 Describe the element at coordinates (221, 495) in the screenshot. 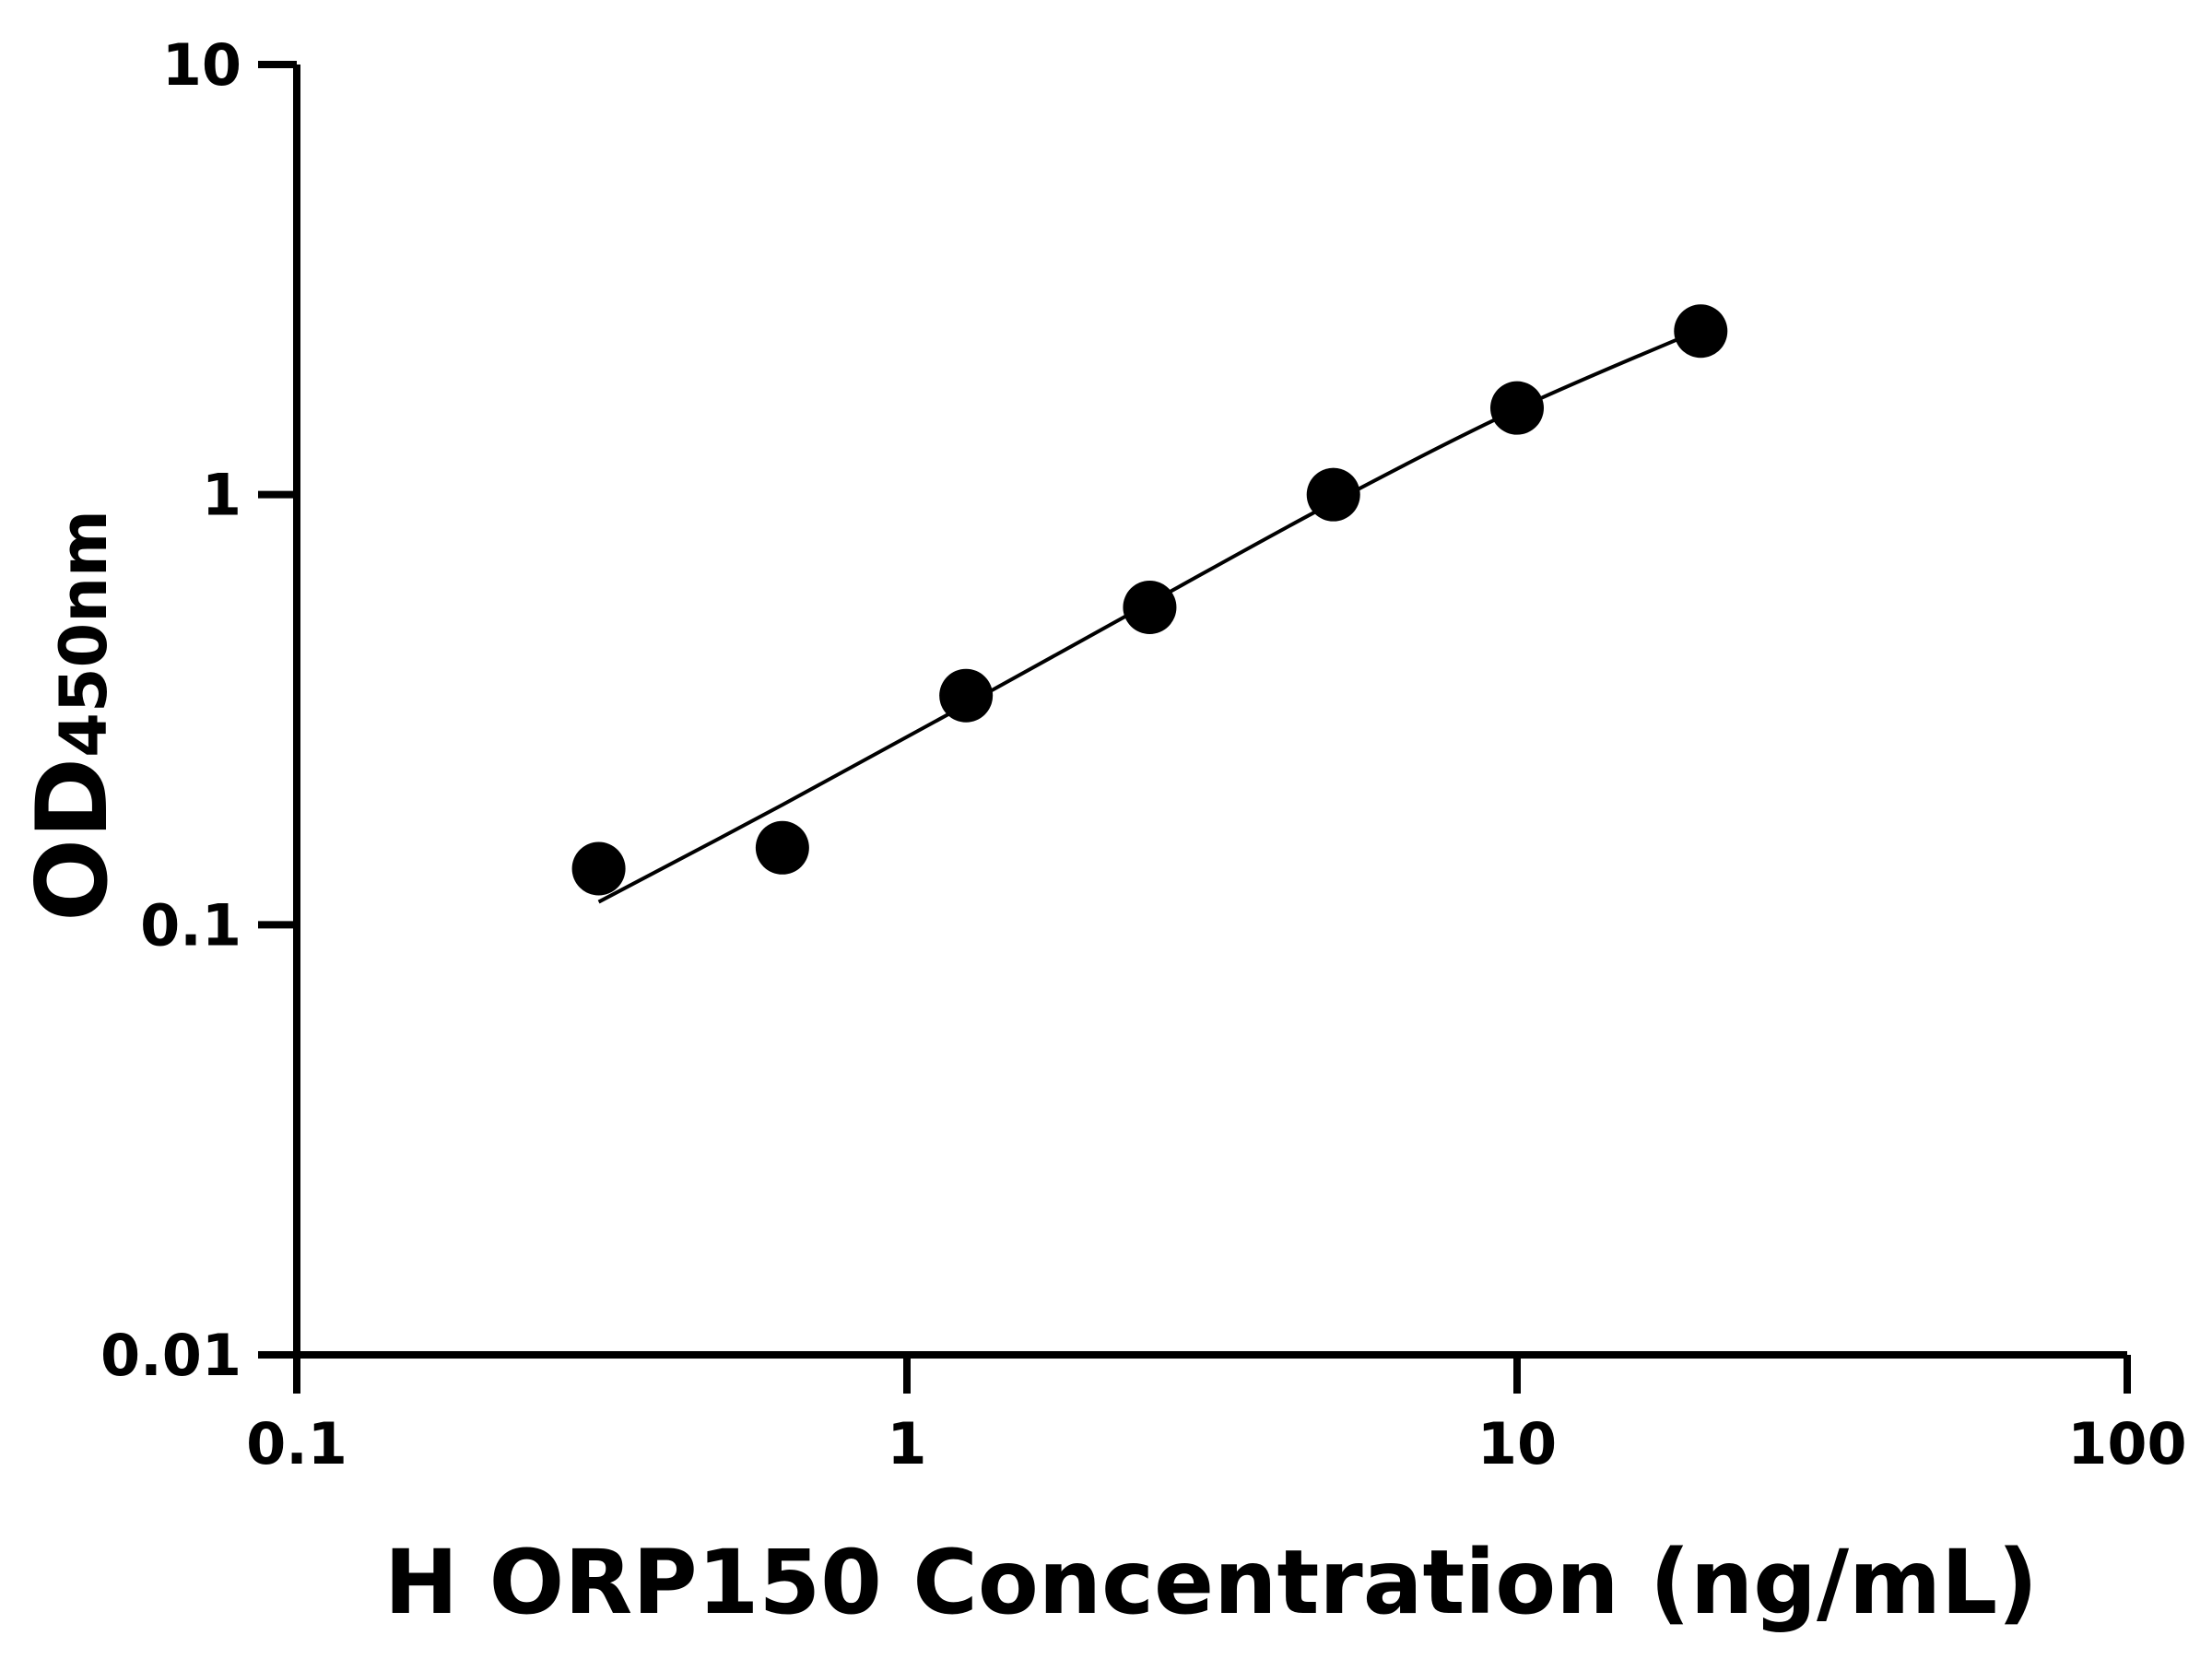

I see `y-tick-label: 1` at that location.